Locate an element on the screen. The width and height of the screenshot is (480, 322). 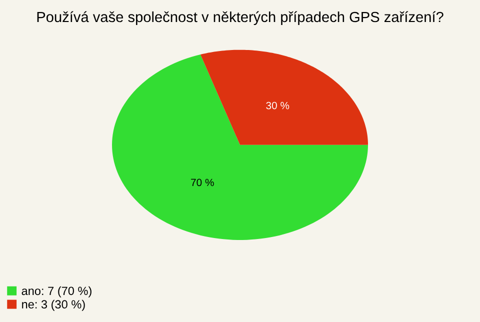
data-label: 70 % is located at coordinates (202, 182).